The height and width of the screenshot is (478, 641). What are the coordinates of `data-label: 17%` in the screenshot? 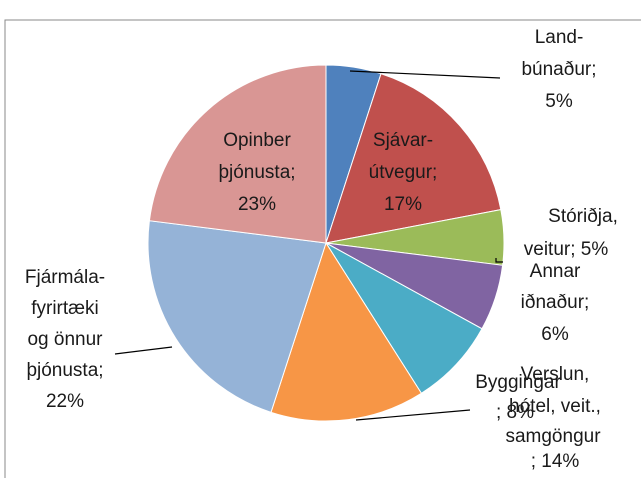 It's located at (403, 204).